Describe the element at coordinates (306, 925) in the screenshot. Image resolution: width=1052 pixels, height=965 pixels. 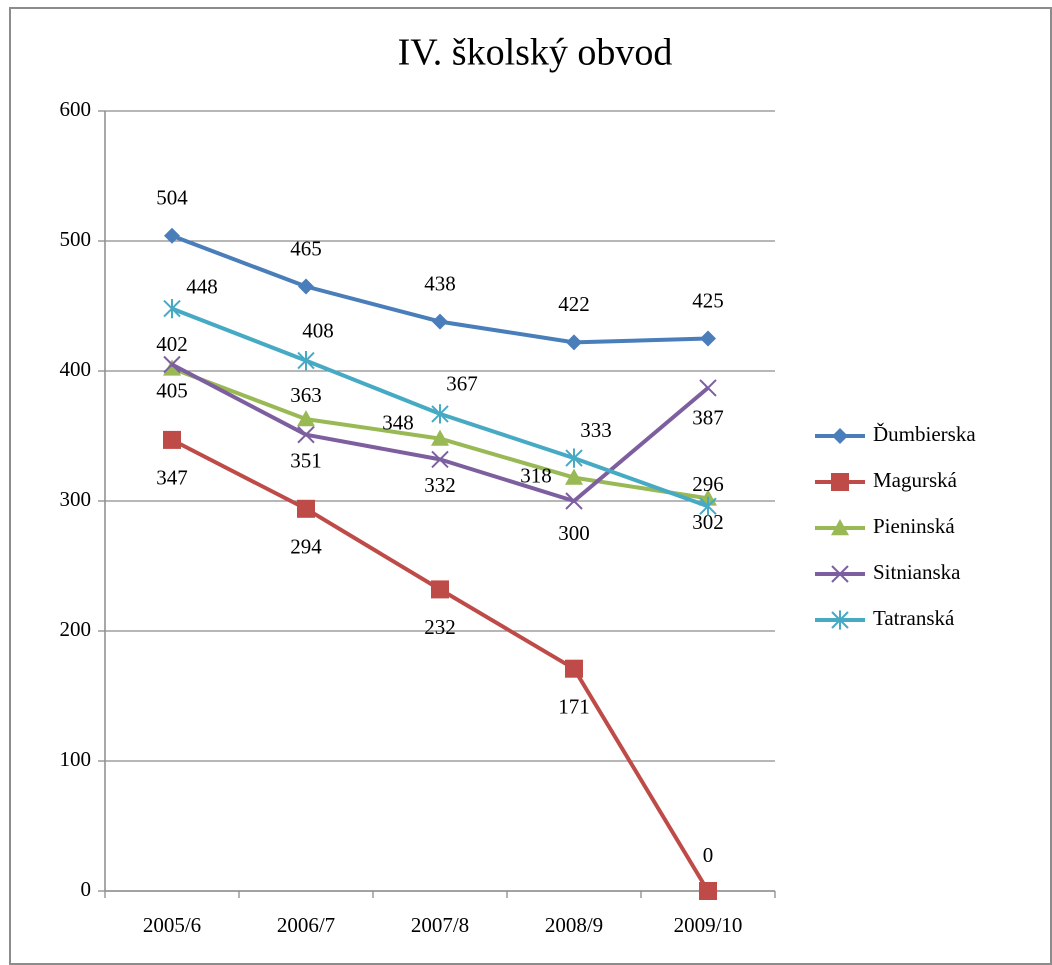
I see `x-tick-label: 2006/7` at that location.